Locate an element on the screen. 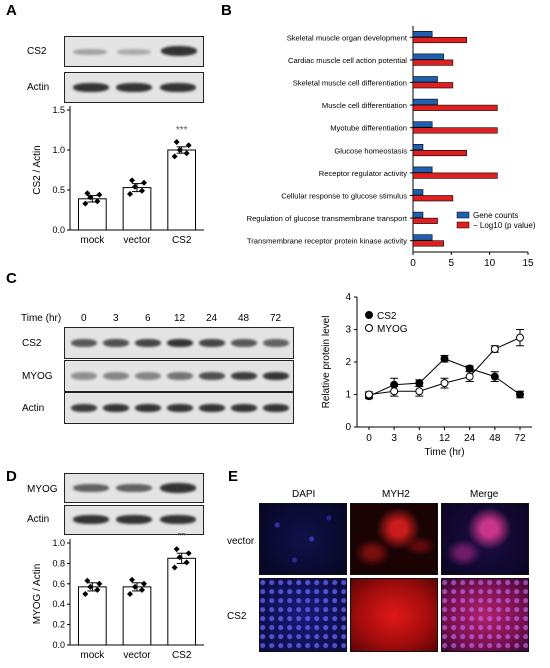  chart-d-bar is located at coordinates (182, 601).